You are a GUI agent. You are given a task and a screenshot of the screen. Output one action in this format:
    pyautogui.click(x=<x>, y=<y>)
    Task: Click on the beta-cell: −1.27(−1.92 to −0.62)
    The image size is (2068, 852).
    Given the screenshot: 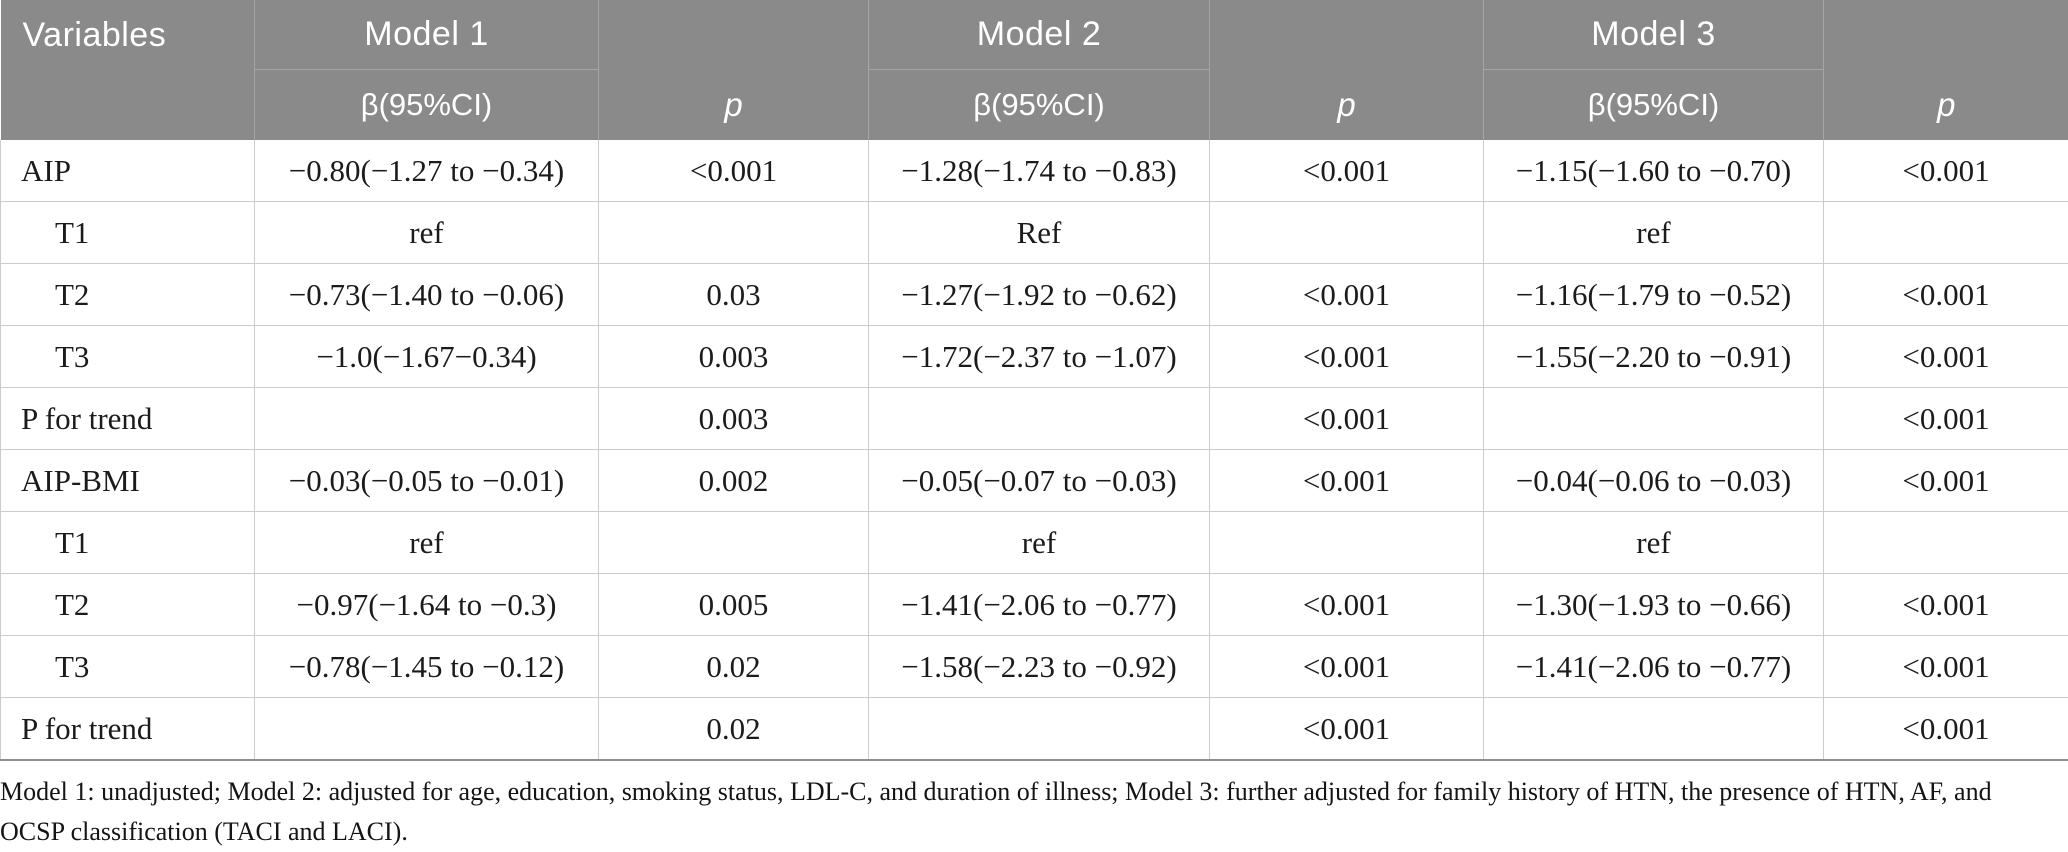 What is the action you would take?
    pyautogui.click(x=1039, y=295)
    